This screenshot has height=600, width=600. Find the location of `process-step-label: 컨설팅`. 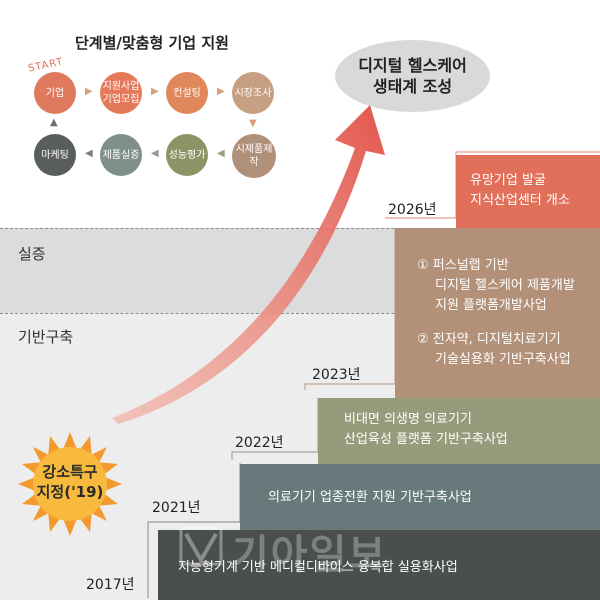

process-step-label: 컨설팅 is located at coordinates (187, 93).